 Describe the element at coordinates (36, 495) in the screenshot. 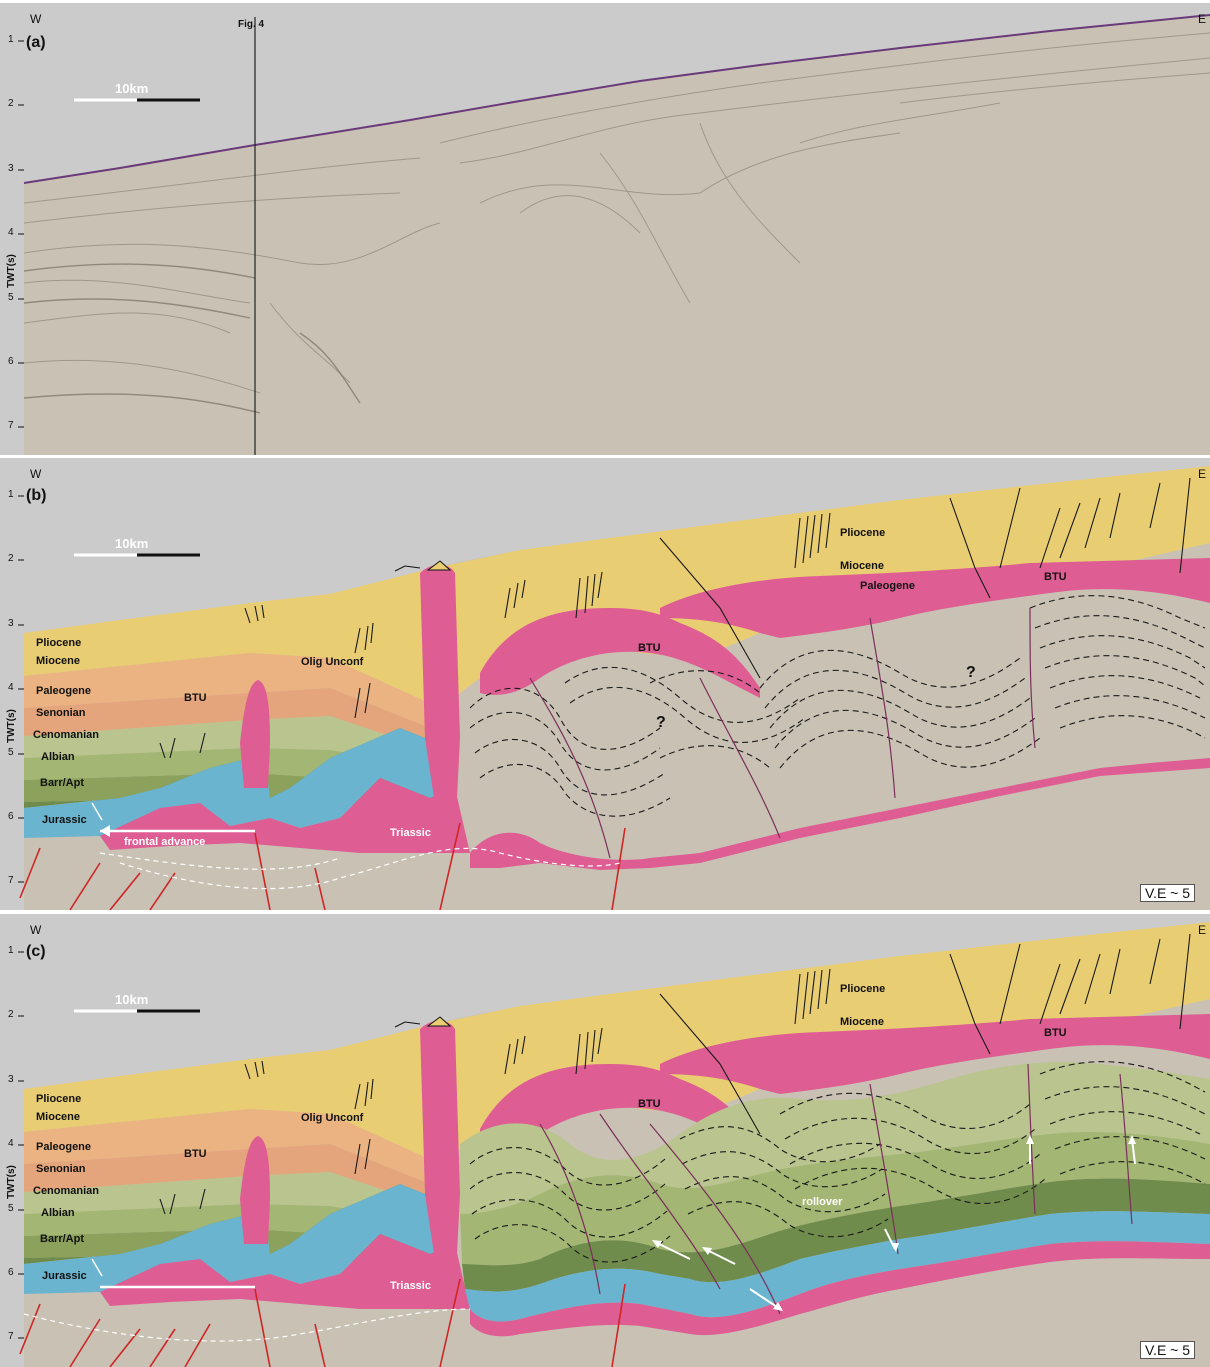

I see `panel-letter: (b)` at that location.